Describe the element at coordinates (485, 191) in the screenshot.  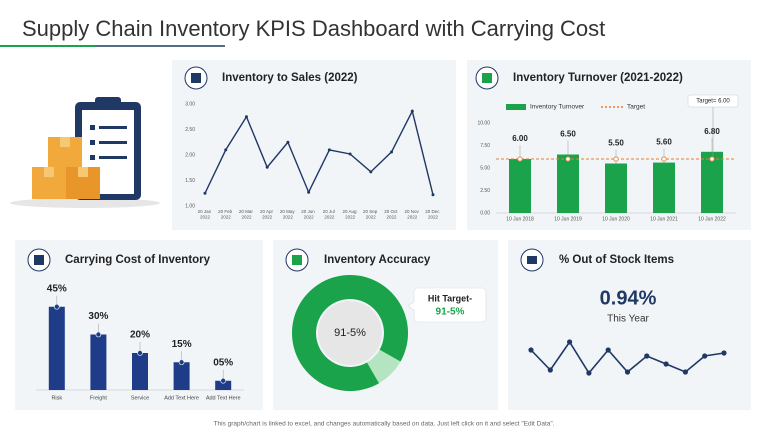
I see `y-tick-label: 2.50` at that location.